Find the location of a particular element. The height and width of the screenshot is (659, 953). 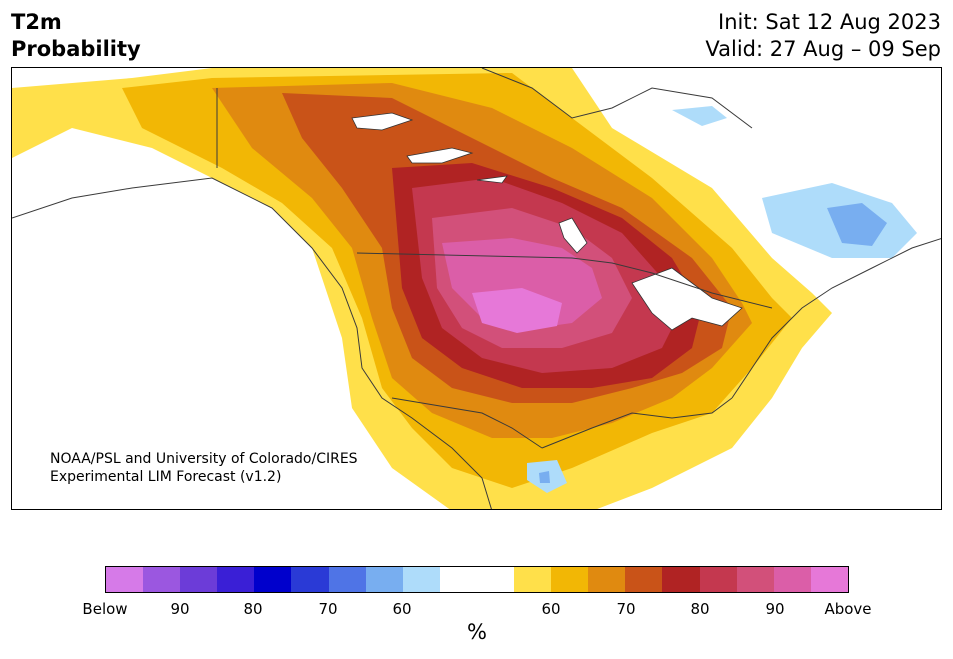

tick-60-below: 60 is located at coordinates (402, 609).